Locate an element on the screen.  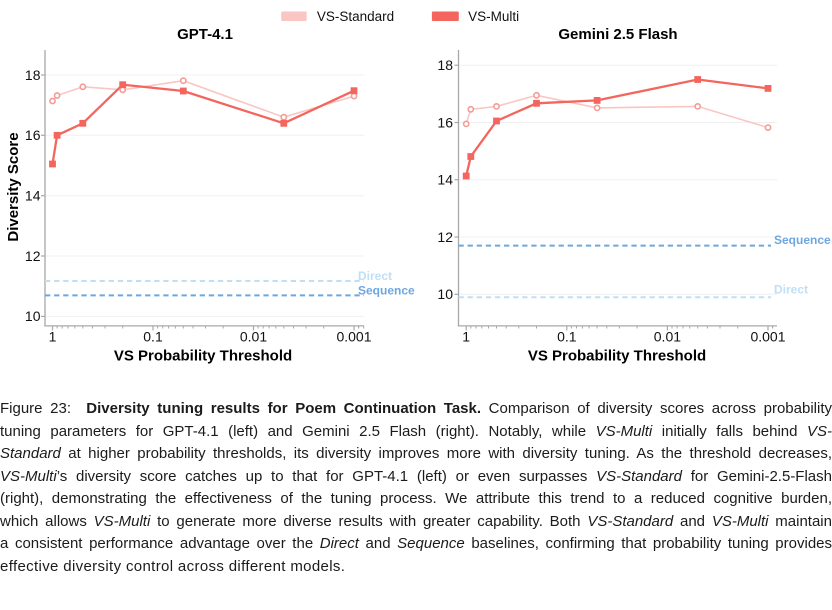
svg-text: VS-Standard is located at coordinates (355, 16).